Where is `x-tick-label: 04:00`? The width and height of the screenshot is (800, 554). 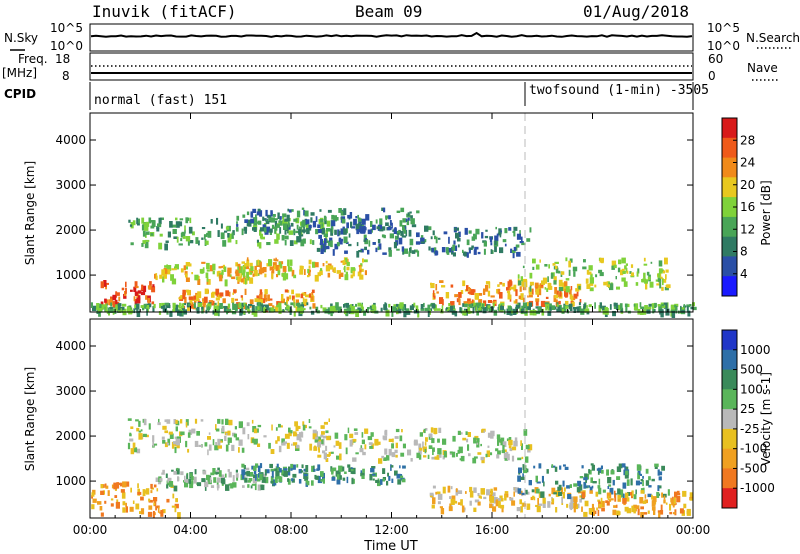 x-tick-label: 04:00 is located at coordinates (190, 530).